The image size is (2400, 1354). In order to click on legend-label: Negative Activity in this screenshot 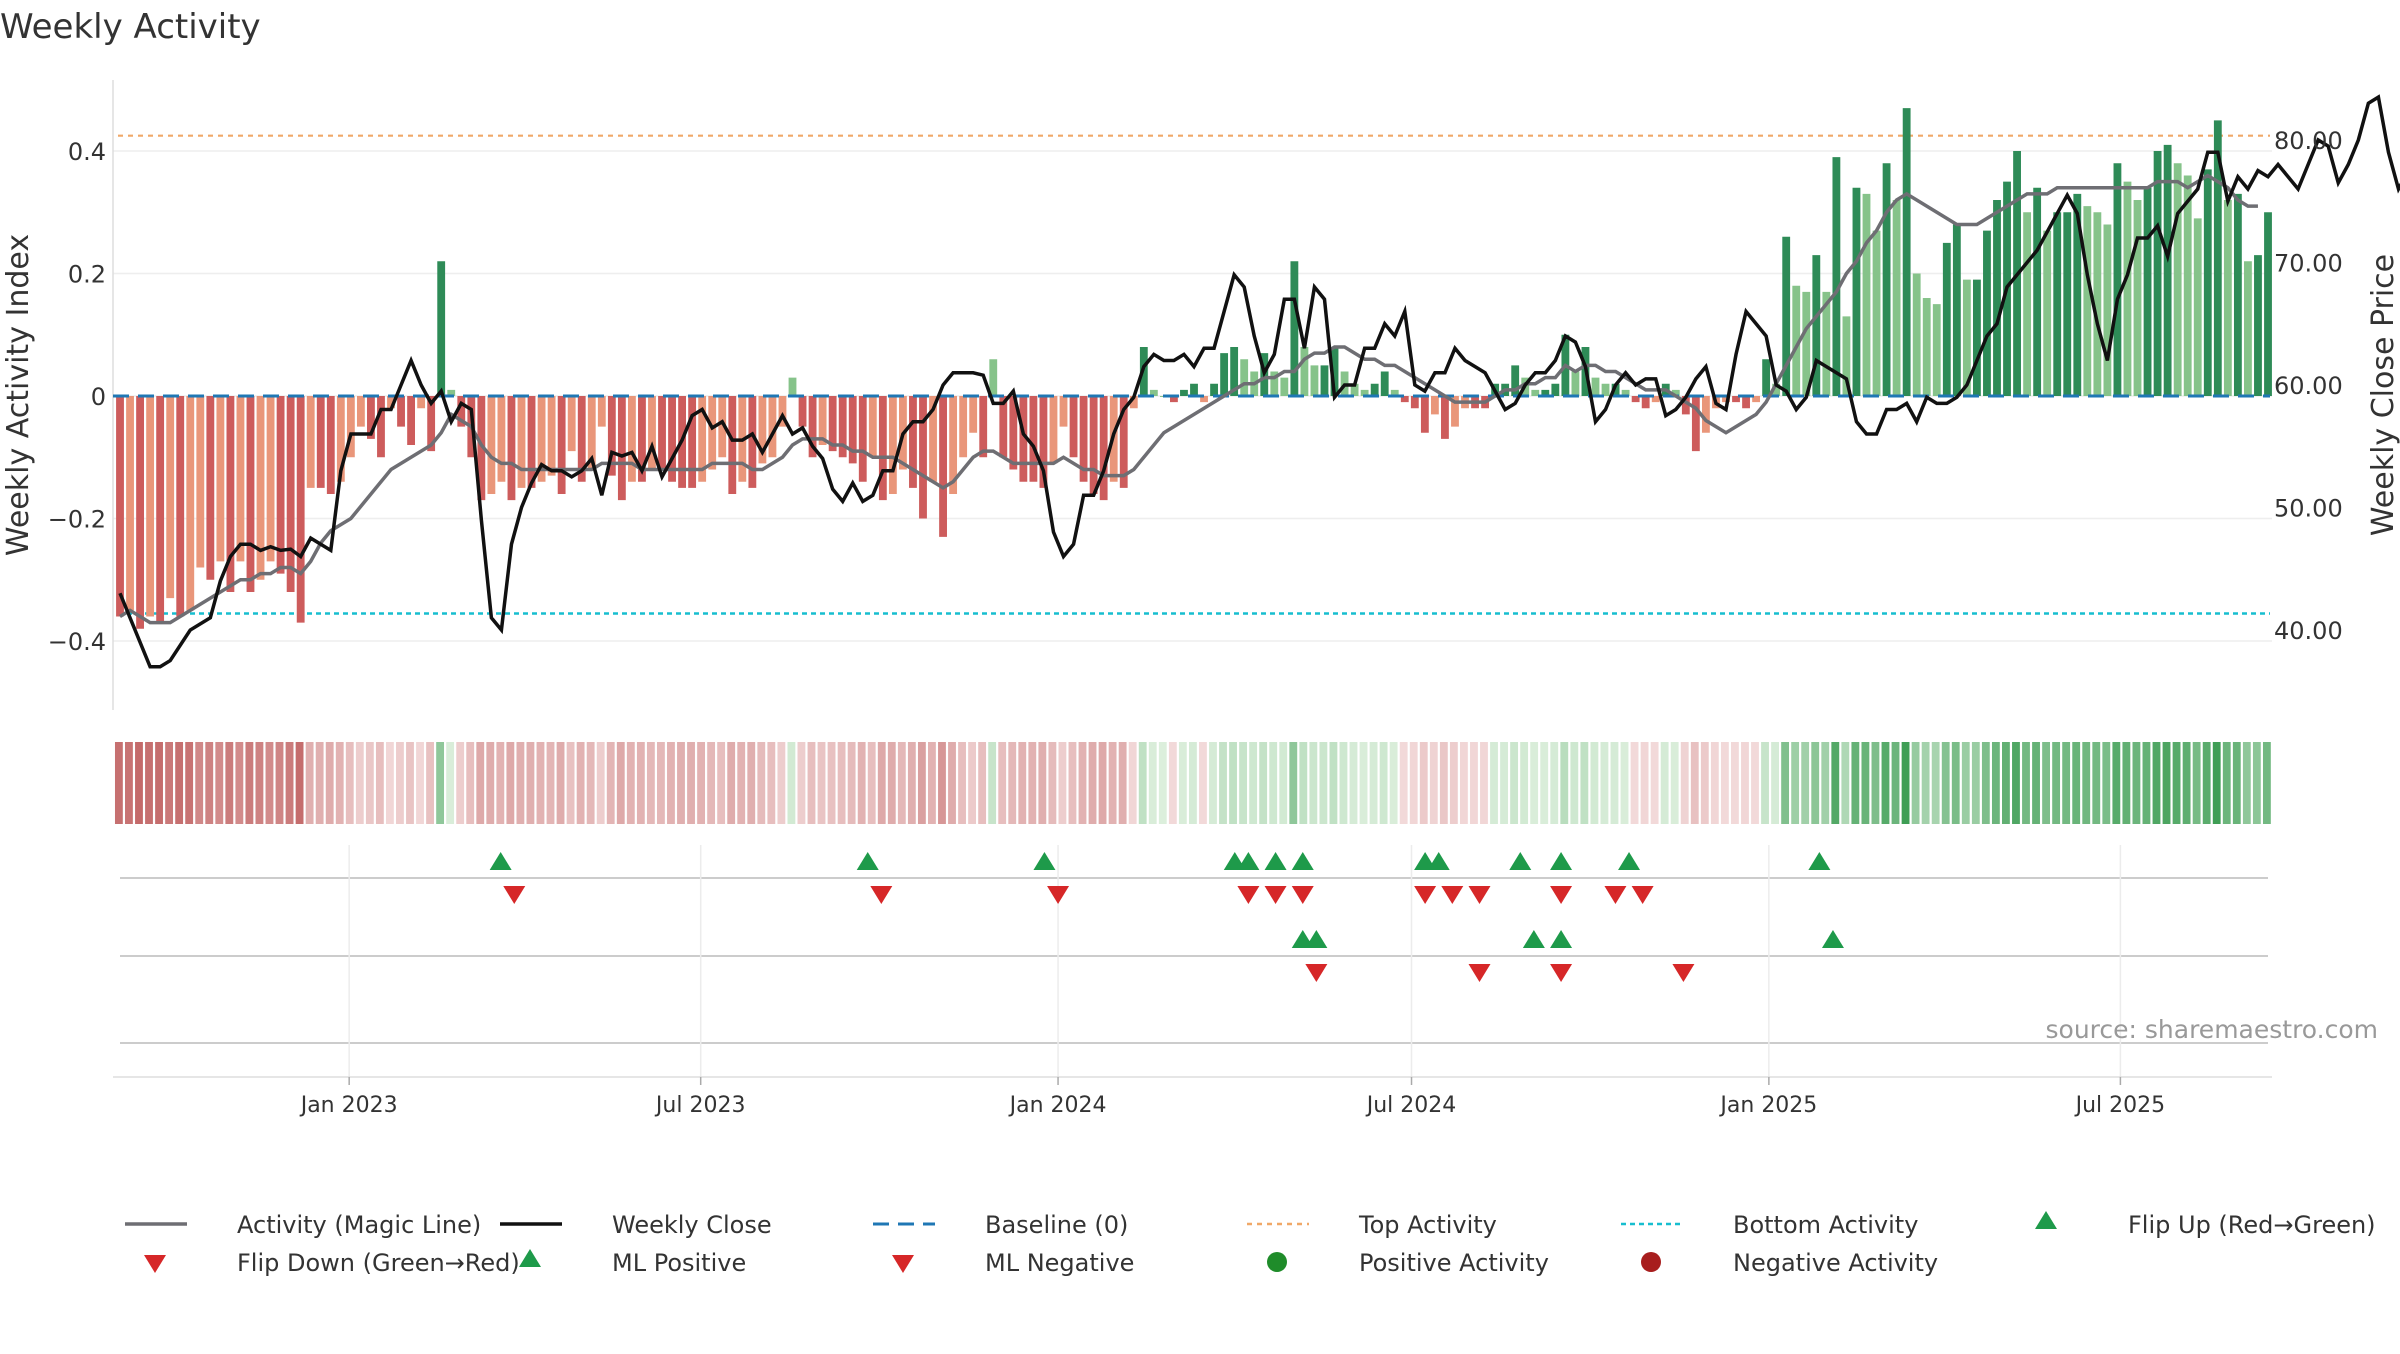, I will do `click(1835, 1263)`.